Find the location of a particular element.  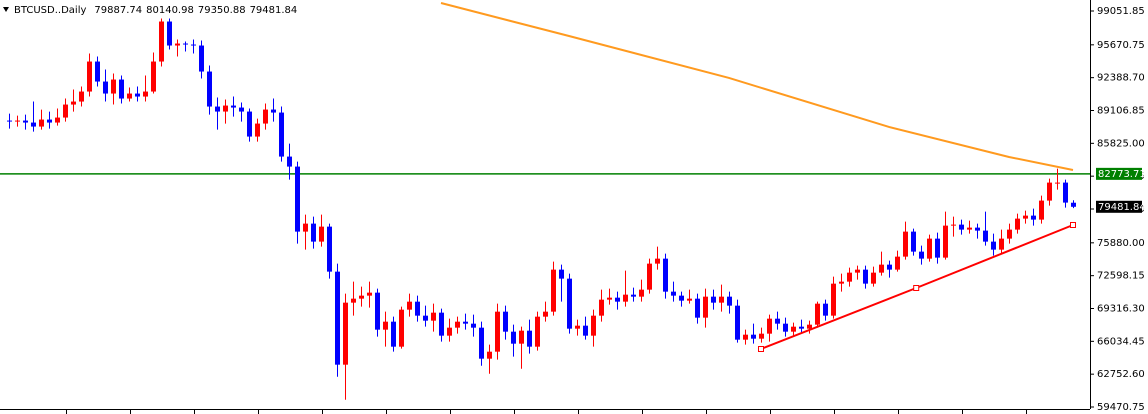

y-tick-label: 66034.45 is located at coordinates (1121, 341).